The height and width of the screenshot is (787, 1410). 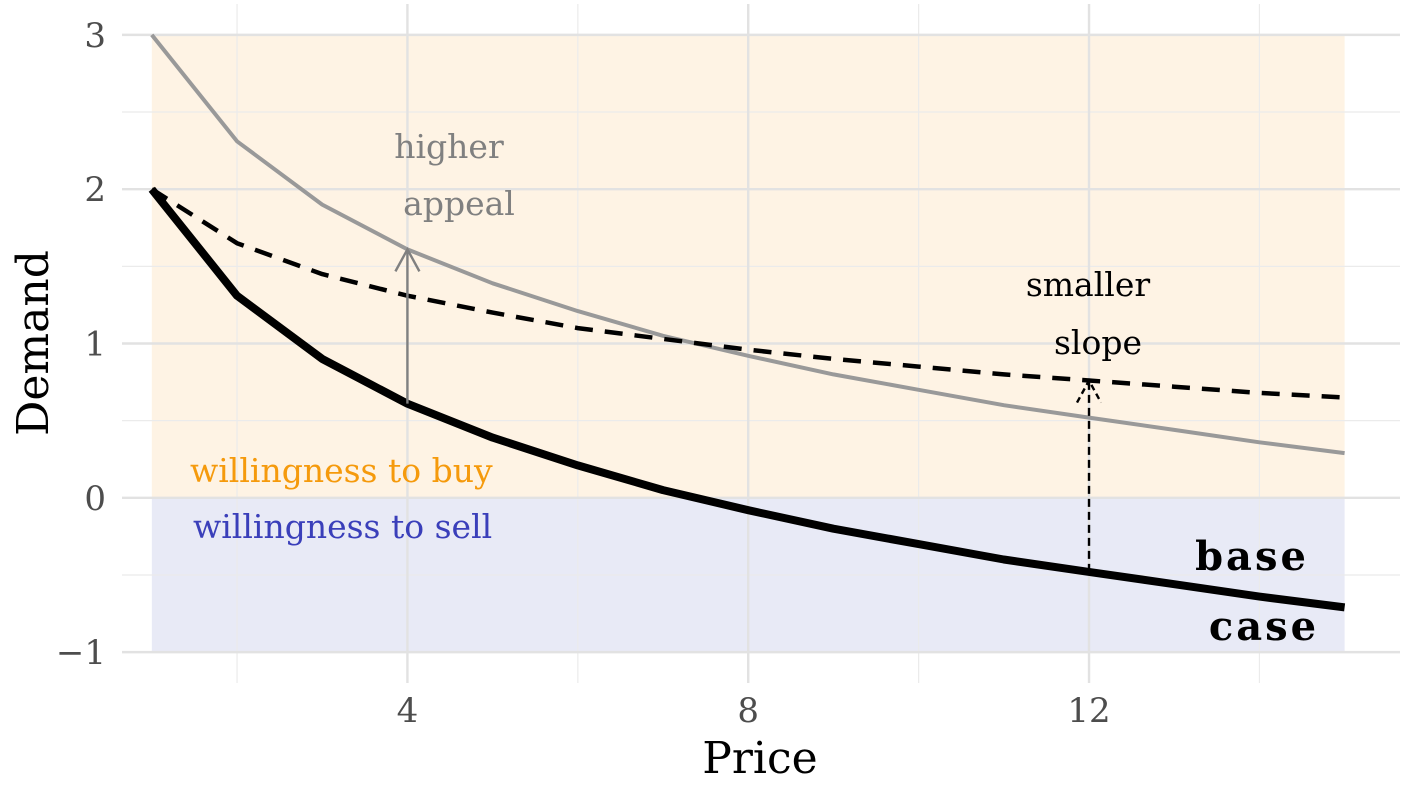 What do you see at coordinates (1098, 342) in the screenshot?
I see `smaller-slope-label-line2: slope` at bounding box center [1098, 342].